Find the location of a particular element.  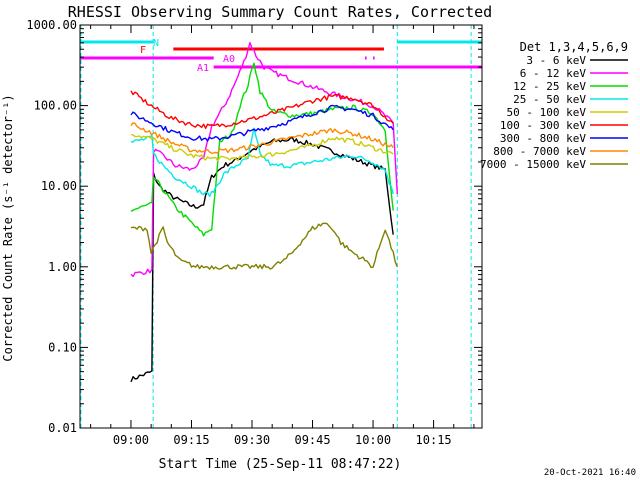

y-axis-label: Corrected Count Rate (s⁻¹ detector⁻¹) is located at coordinates (8, 227).